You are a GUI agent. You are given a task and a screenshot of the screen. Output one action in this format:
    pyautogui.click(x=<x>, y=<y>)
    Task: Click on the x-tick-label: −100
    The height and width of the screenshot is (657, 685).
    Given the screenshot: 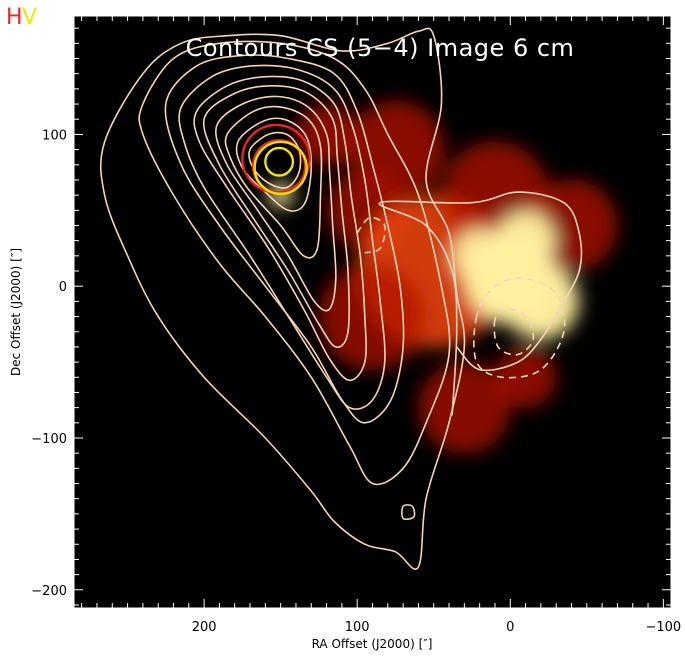 What is the action you would take?
    pyautogui.click(x=663, y=627)
    